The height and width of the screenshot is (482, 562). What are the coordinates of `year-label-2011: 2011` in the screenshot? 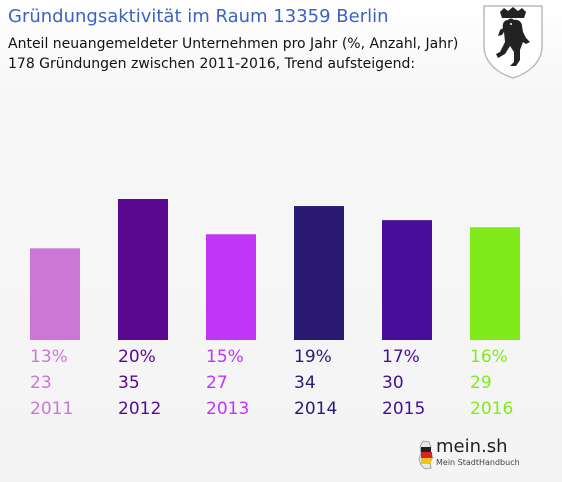 It's located at (52, 409).